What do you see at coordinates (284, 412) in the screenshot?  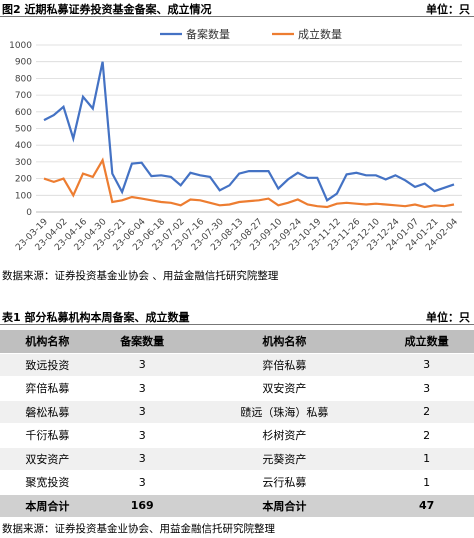 I see `table-cell: 赜远（珠海）私募` at bounding box center [284, 412].